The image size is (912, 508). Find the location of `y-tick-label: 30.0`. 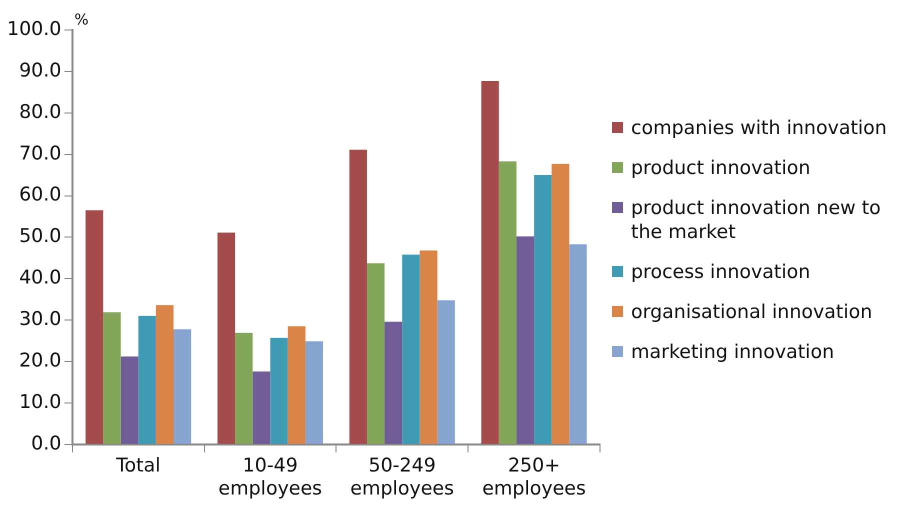

y-tick-label: 30.0 is located at coordinates (40, 319).